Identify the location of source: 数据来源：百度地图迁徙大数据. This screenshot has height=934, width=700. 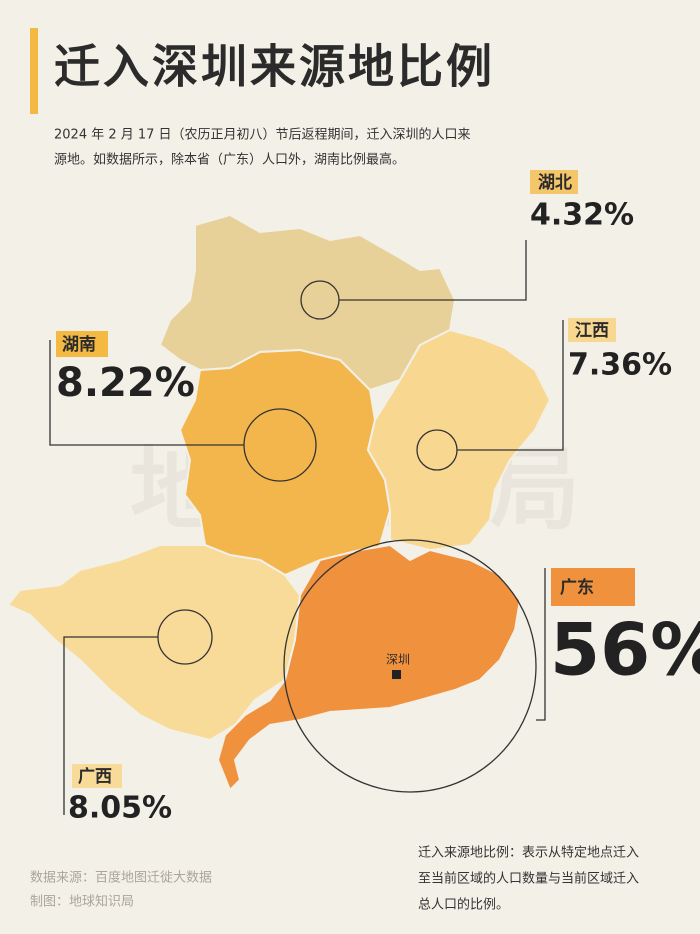
(121, 878).